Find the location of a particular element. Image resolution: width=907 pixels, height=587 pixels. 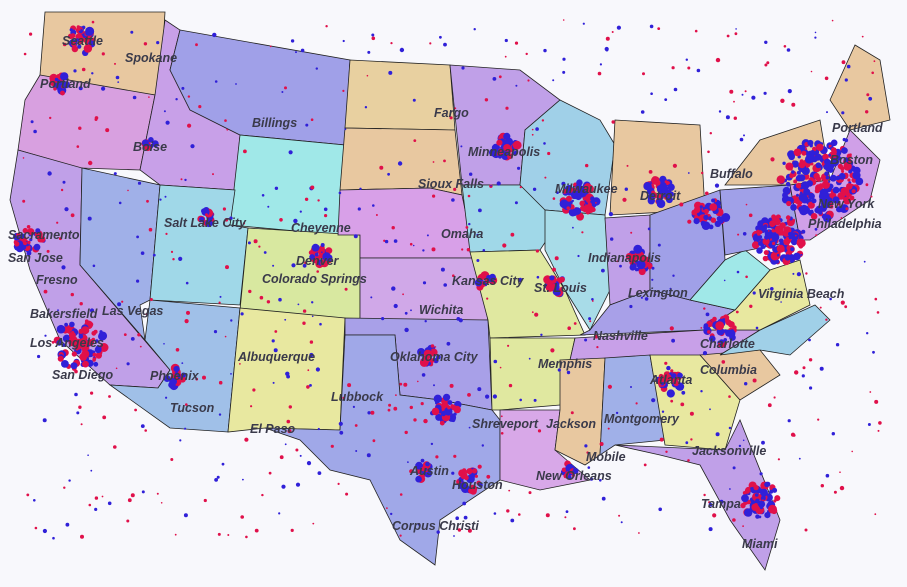

city-label: Shreveport is located at coordinates (505, 424).